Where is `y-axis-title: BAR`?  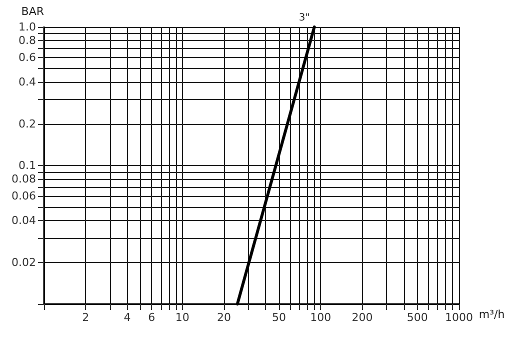 y-axis-title: BAR is located at coordinates (32, 11).